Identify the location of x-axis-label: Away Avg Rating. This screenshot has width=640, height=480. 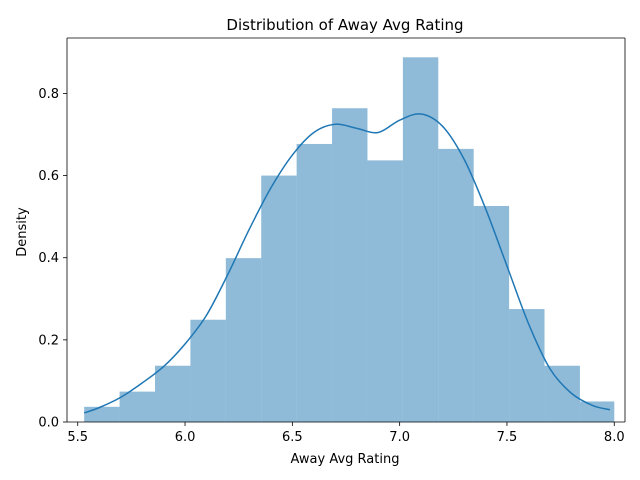
(345, 459).